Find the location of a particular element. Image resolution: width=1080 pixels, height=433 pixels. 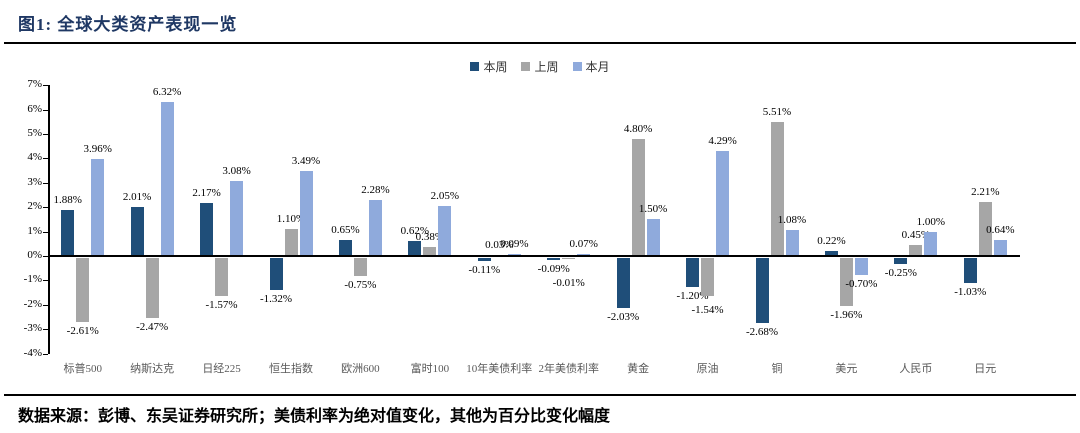

bar-value-label: -2.61% is located at coordinates (82, 330).